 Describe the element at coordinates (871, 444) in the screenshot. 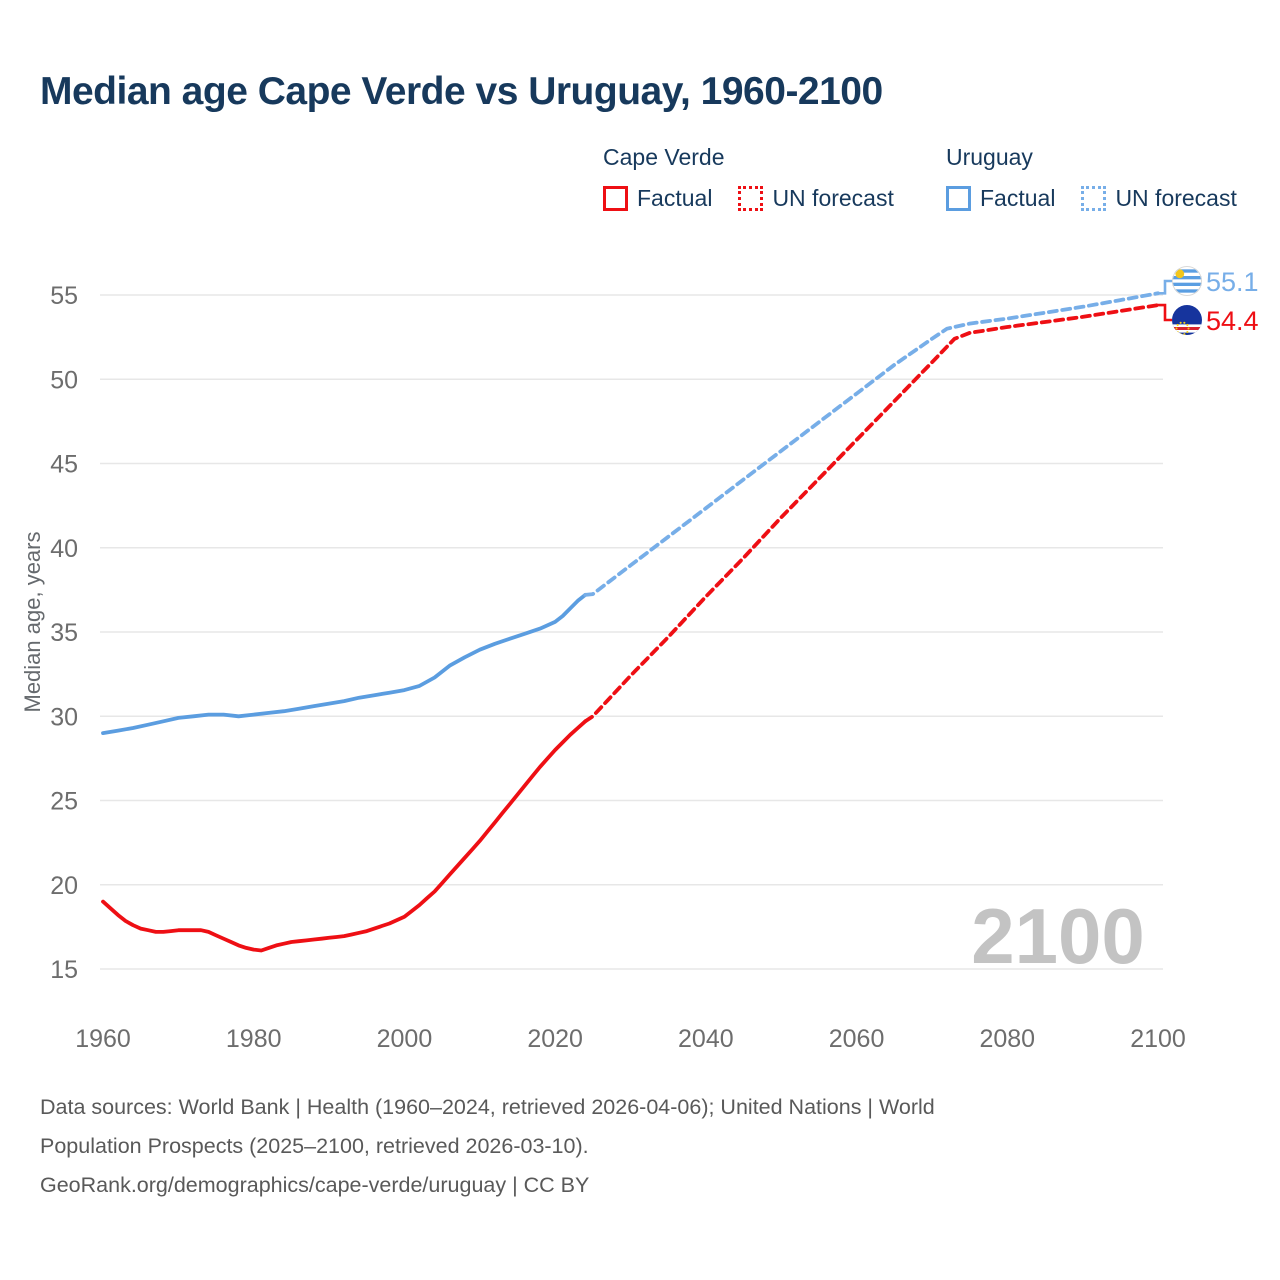

I see `series-line-uruguay-un-forecast` at that location.